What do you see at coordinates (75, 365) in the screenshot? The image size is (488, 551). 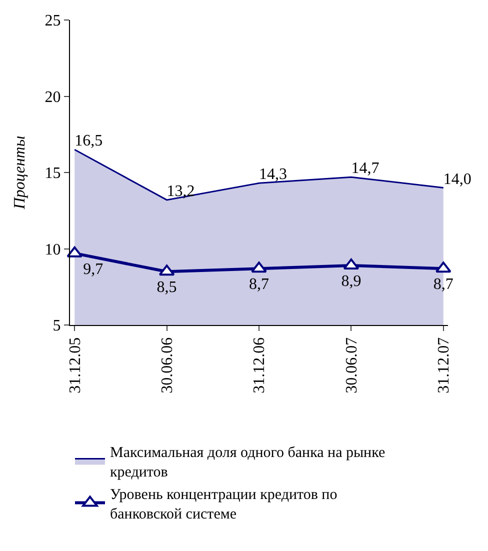 I see `x-tick-label: 31.12.05` at bounding box center [75, 365].